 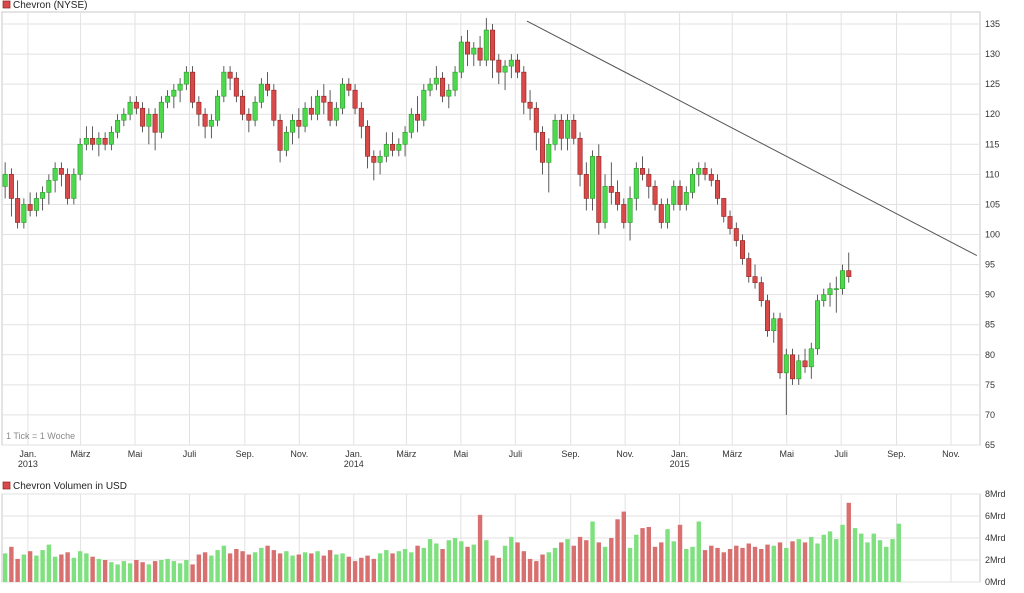 What do you see at coordinates (992, 204) in the screenshot?
I see `price-y-tick-label: 105` at bounding box center [992, 204].